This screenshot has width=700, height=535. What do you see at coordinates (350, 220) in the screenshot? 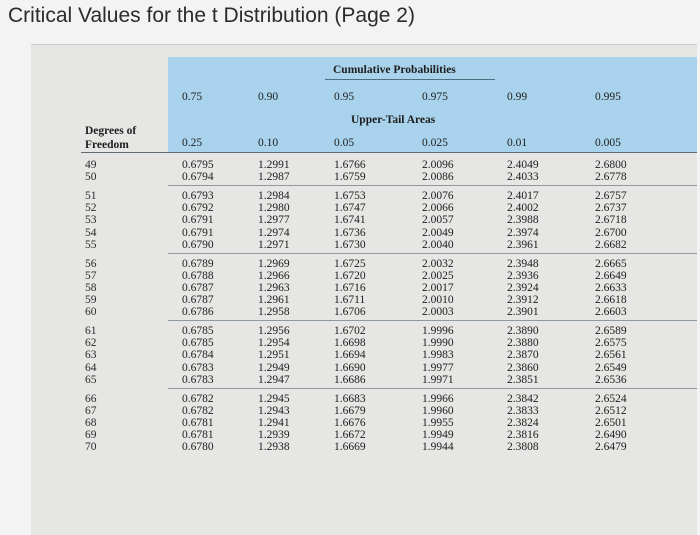
I see `critical-value-cell: 1.6741` at bounding box center [350, 220].